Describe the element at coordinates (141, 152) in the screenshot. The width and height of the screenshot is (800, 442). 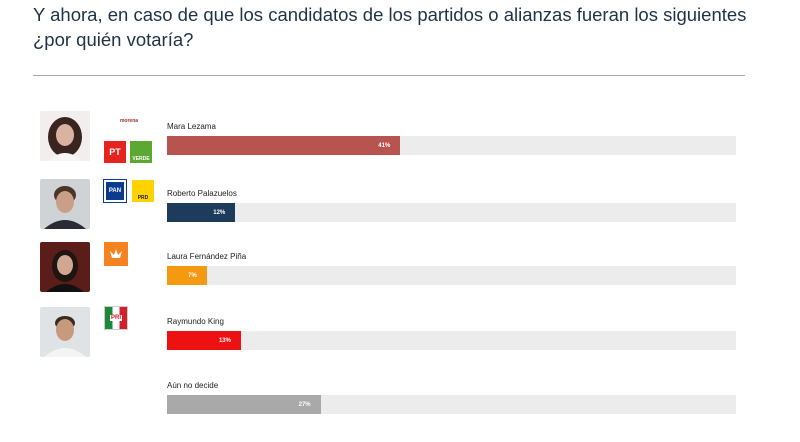
I see `verde-logo-icon: VERDE` at that location.